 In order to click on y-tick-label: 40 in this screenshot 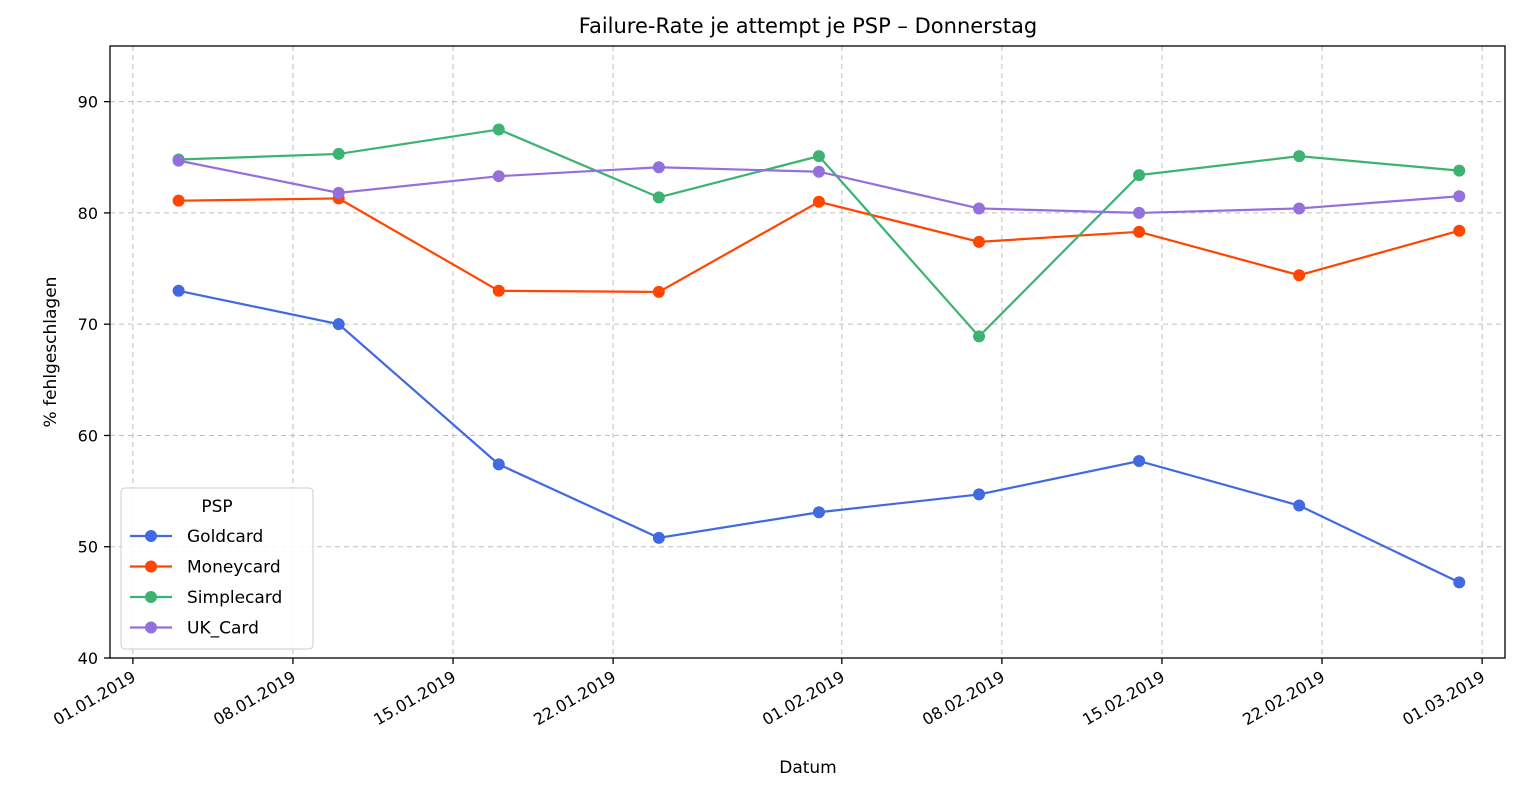, I will do `click(88, 658)`.